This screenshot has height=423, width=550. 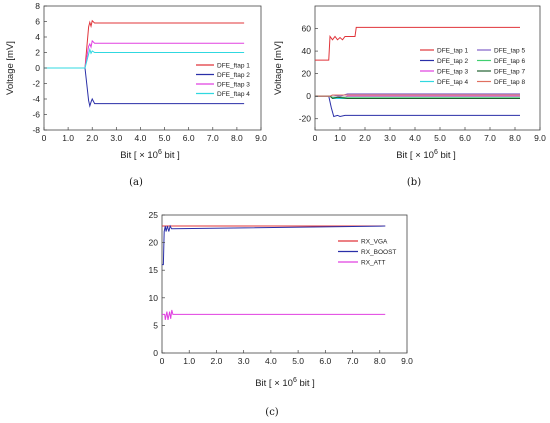 I want to click on y-tick-label: 15, so click(x=154, y=270).